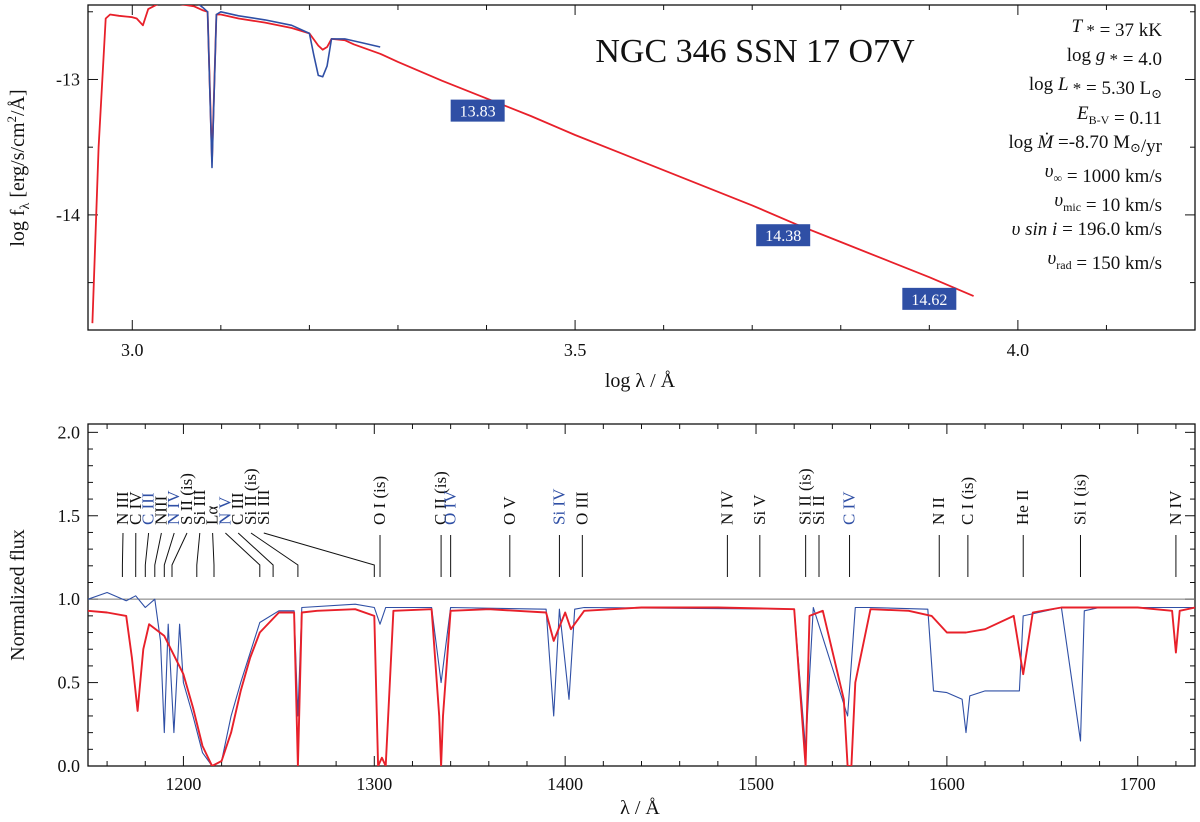 The height and width of the screenshot is (822, 1200). Describe the element at coordinates (374, 784) in the screenshot. I see `normalized-x-tick-label: 1300` at that location.